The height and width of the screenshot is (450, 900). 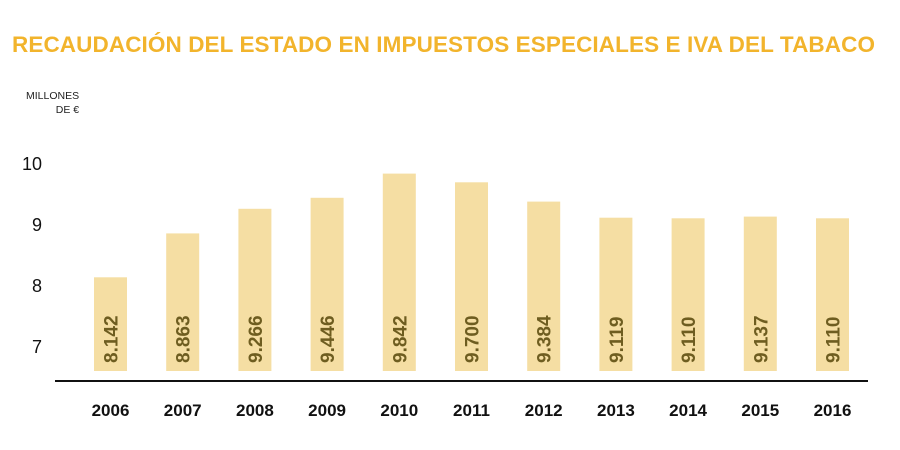 I want to click on x-tick-label: 2015, so click(x=760, y=410).